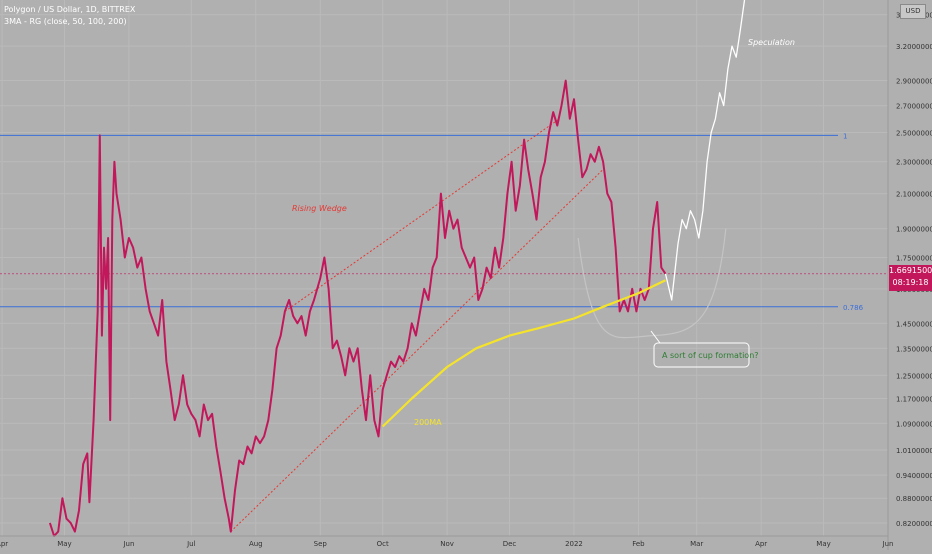  Describe the element at coordinates (655, 337) in the screenshot. I see `cup-callout-pointer` at that location.